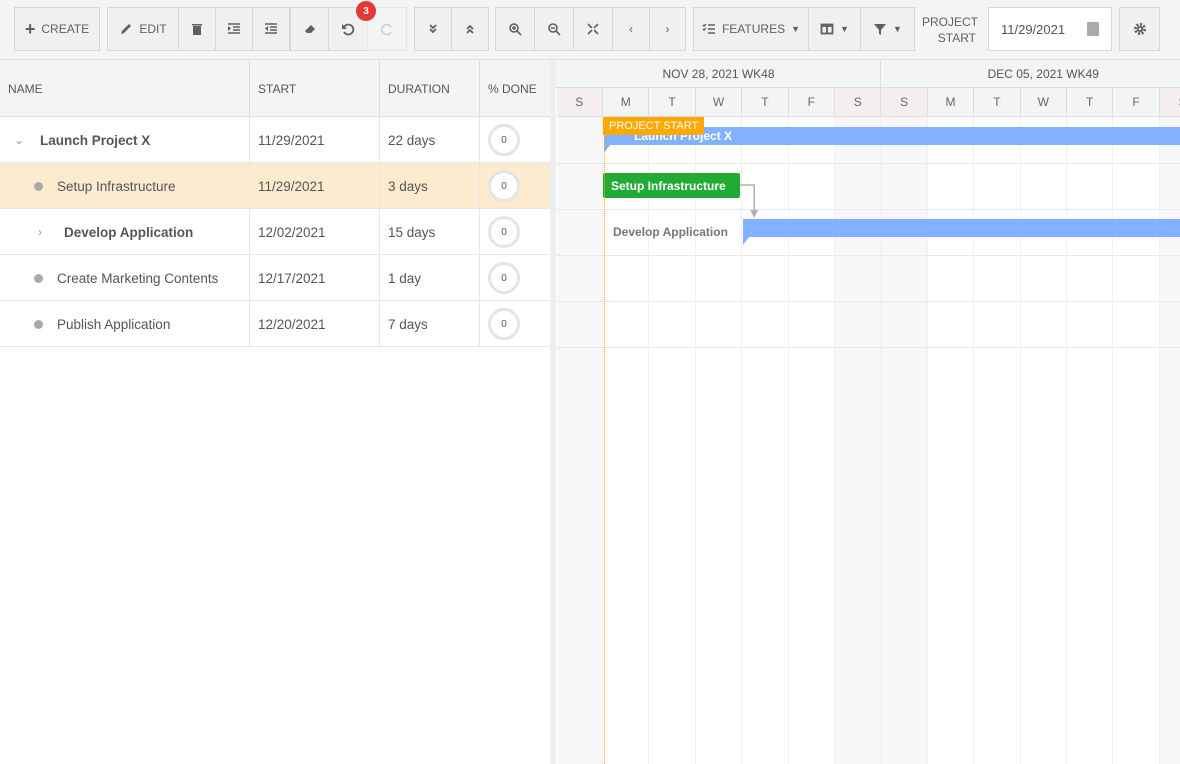 The height and width of the screenshot is (764, 1180). What do you see at coordinates (708, 28) in the screenshot?
I see `tasks-list-icon` at bounding box center [708, 28].